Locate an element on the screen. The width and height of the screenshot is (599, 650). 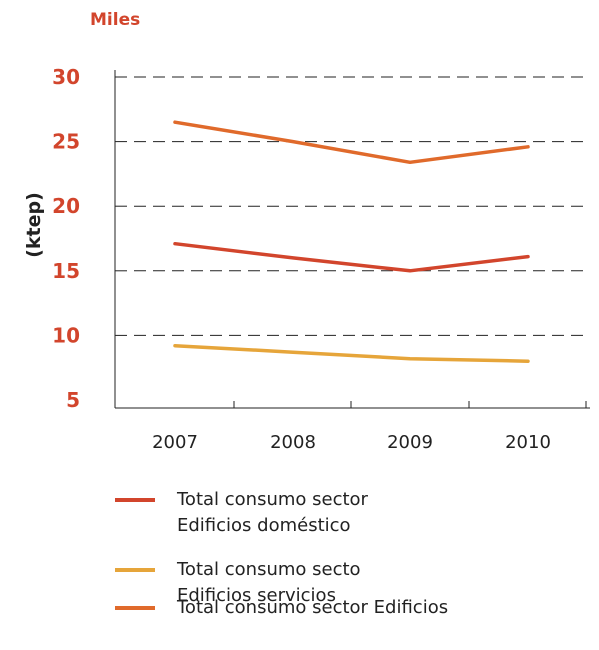
y-tick-label: 30 is located at coordinates (66, 77).